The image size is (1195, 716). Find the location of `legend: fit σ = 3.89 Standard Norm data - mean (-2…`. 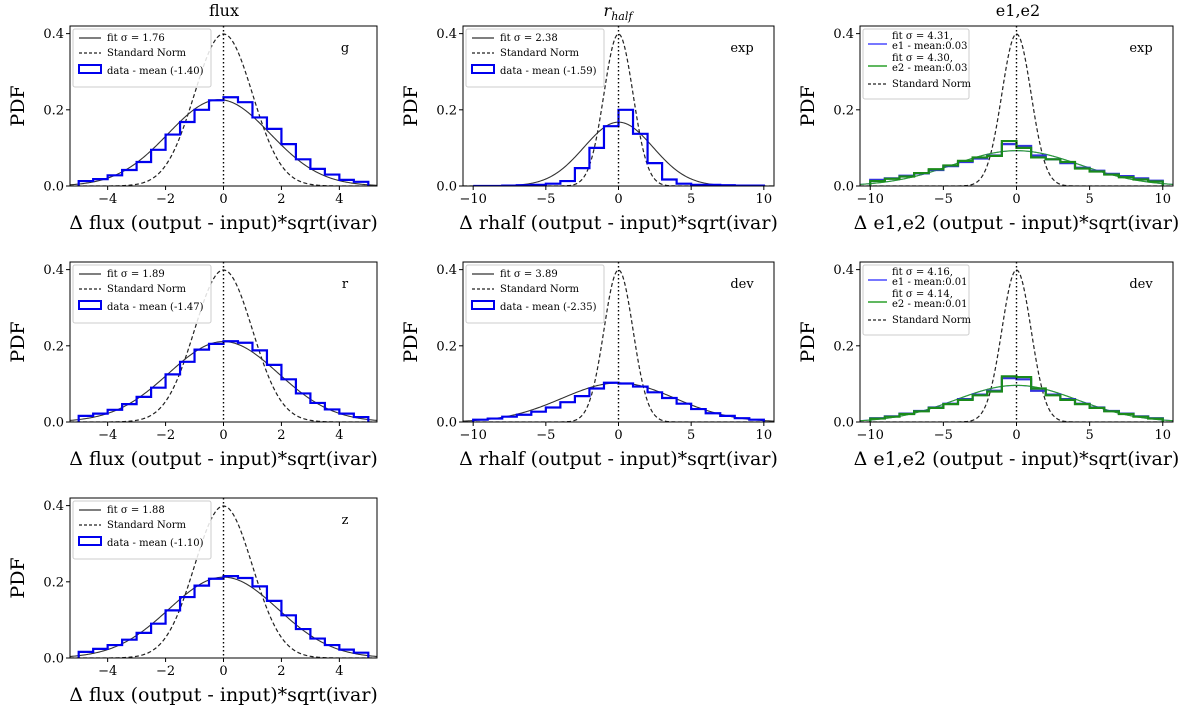

legend: fit σ = 3.89 Standard Norm data - mean (-2… is located at coordinates (535, 294).